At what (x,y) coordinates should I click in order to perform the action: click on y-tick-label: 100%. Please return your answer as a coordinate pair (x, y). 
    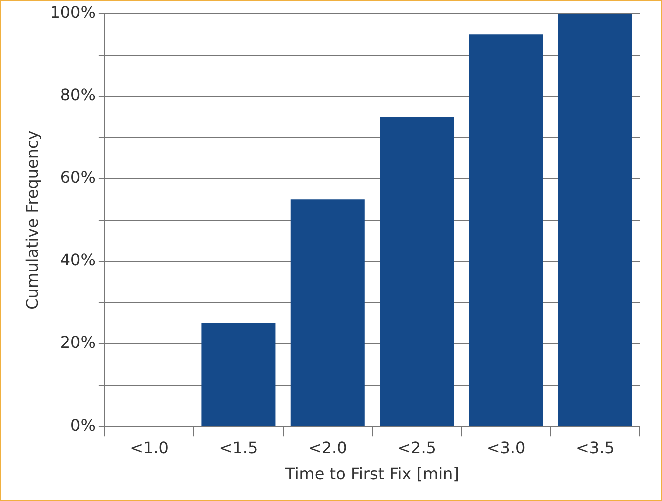
    Looking at the image, I should click on (73, 12).